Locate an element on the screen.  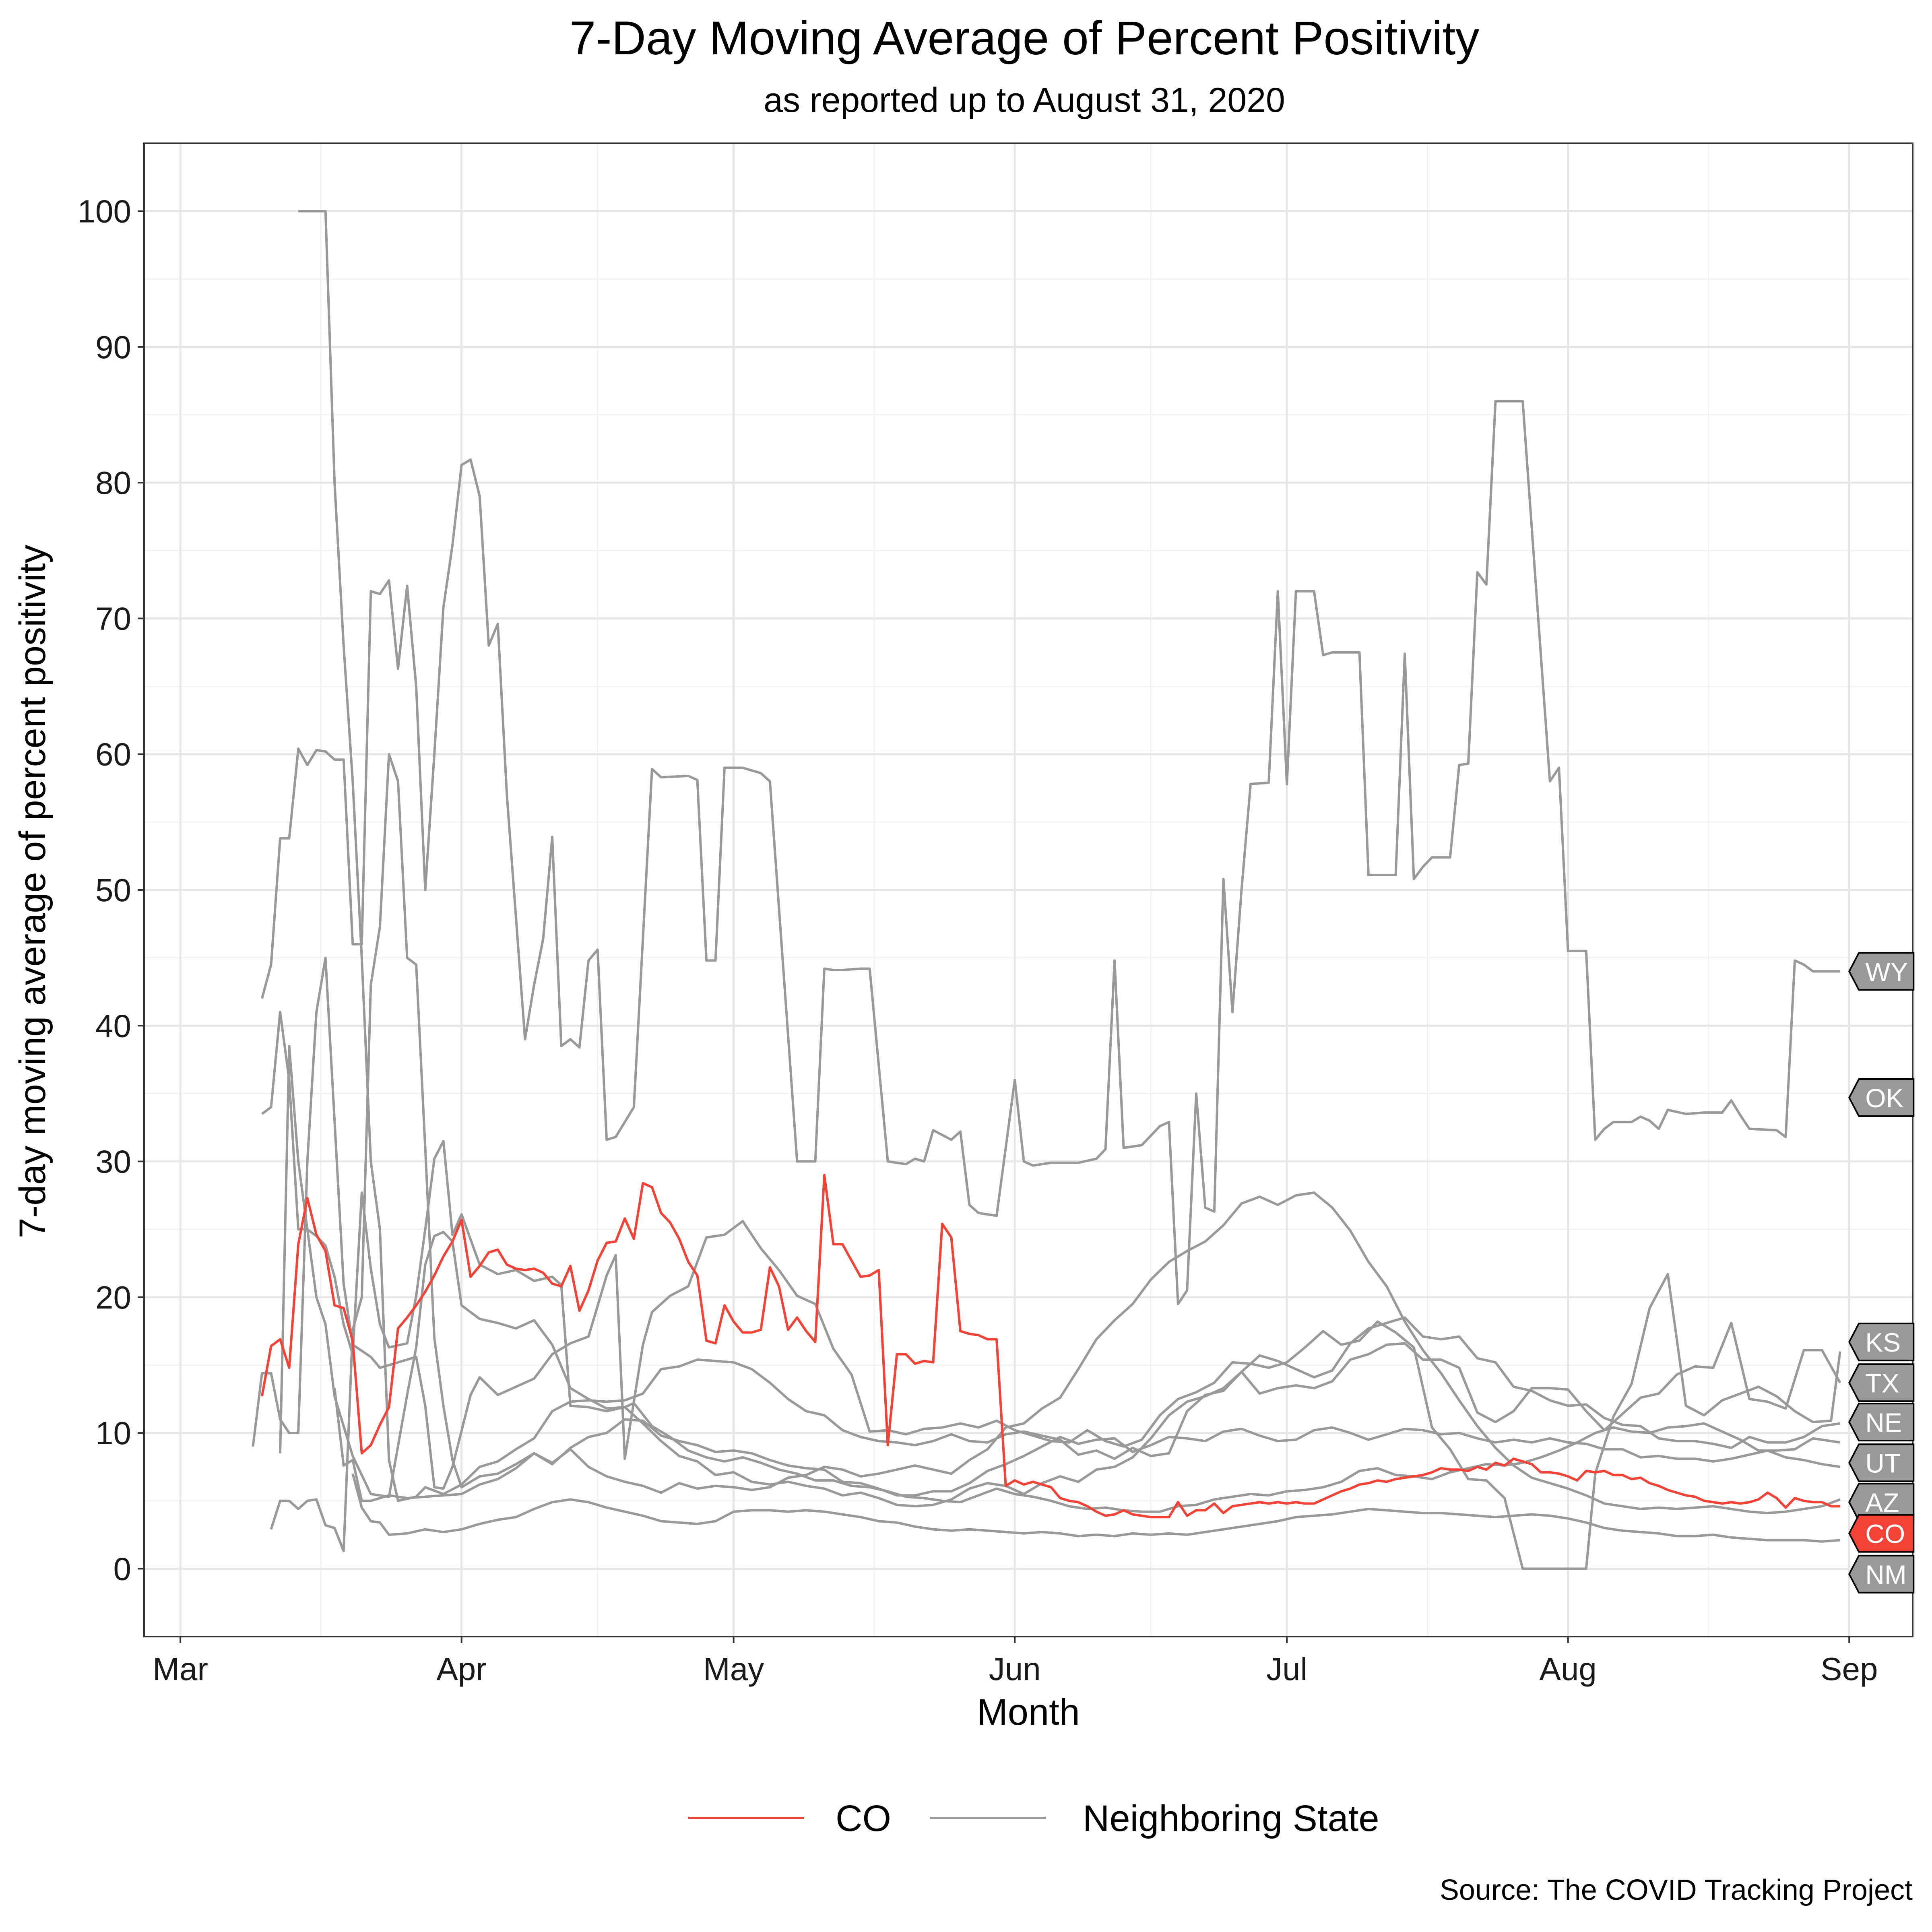
y-tick-label: 70 is located at coordinates (113, 618).